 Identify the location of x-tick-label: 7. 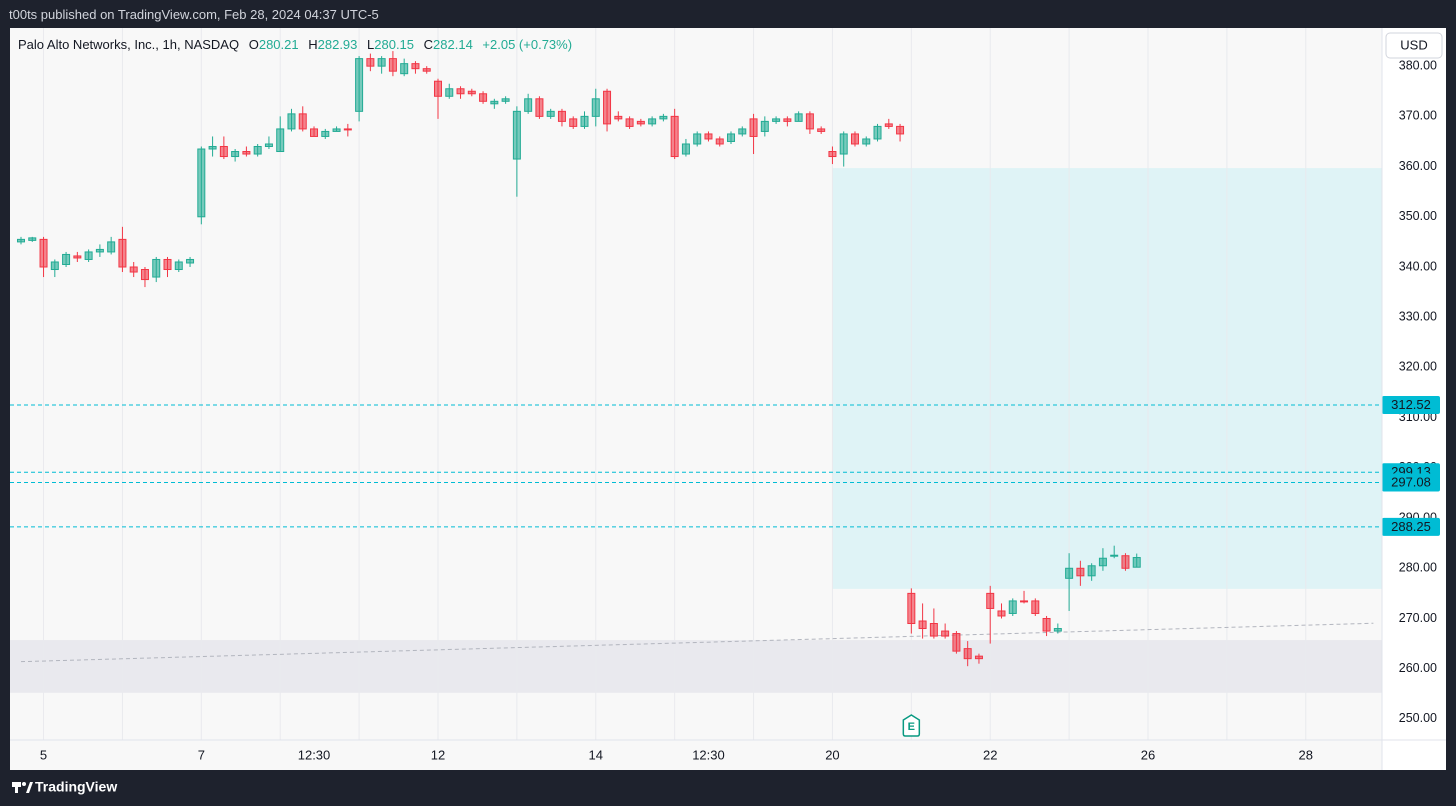
(201, 754).